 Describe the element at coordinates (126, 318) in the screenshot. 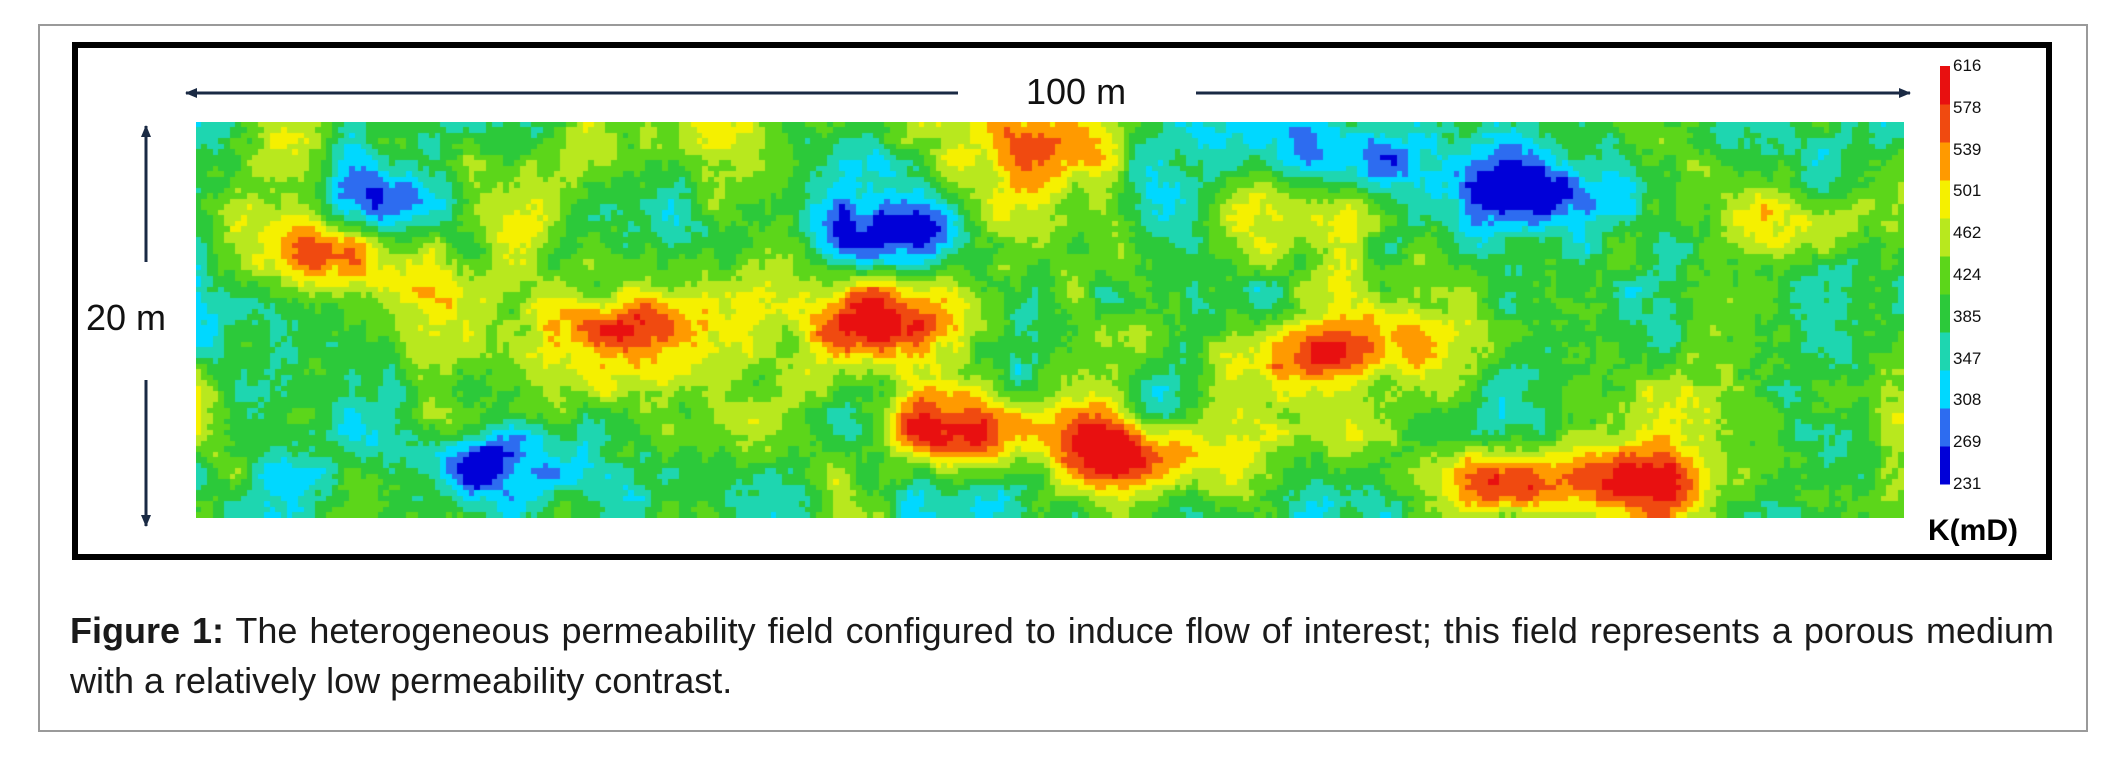

I see `height-dimension-label: 20 m` at that location.